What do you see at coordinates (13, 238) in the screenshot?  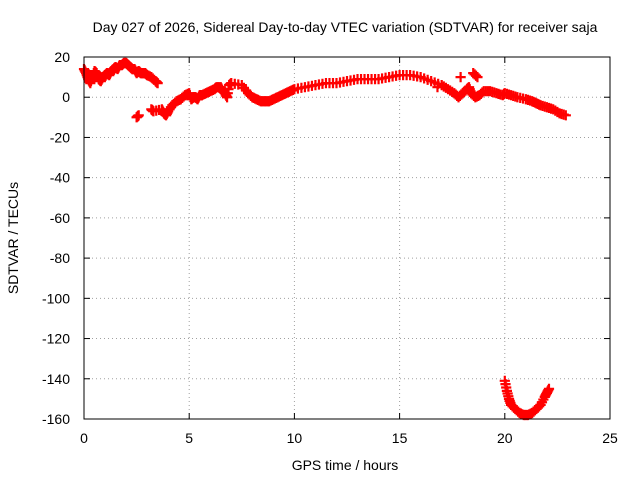 I see `y-axis-label: SDTVAR / TECUs` at bounding box center [13, 238].